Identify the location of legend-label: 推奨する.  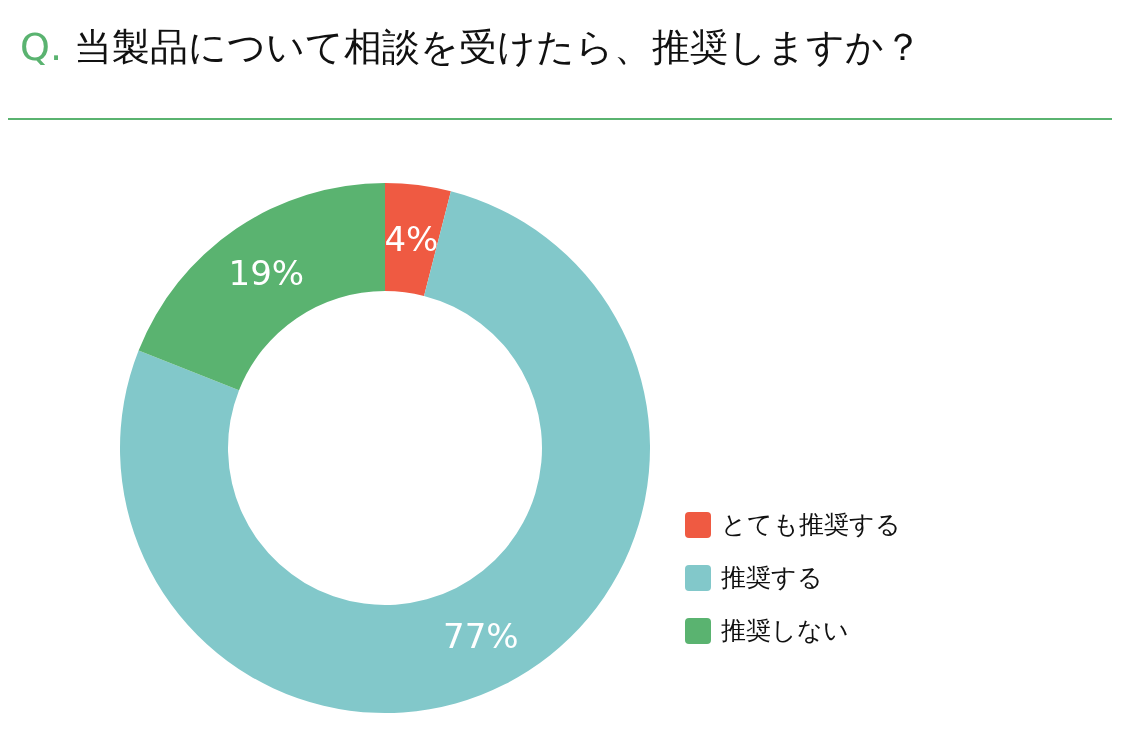
(772, 578).